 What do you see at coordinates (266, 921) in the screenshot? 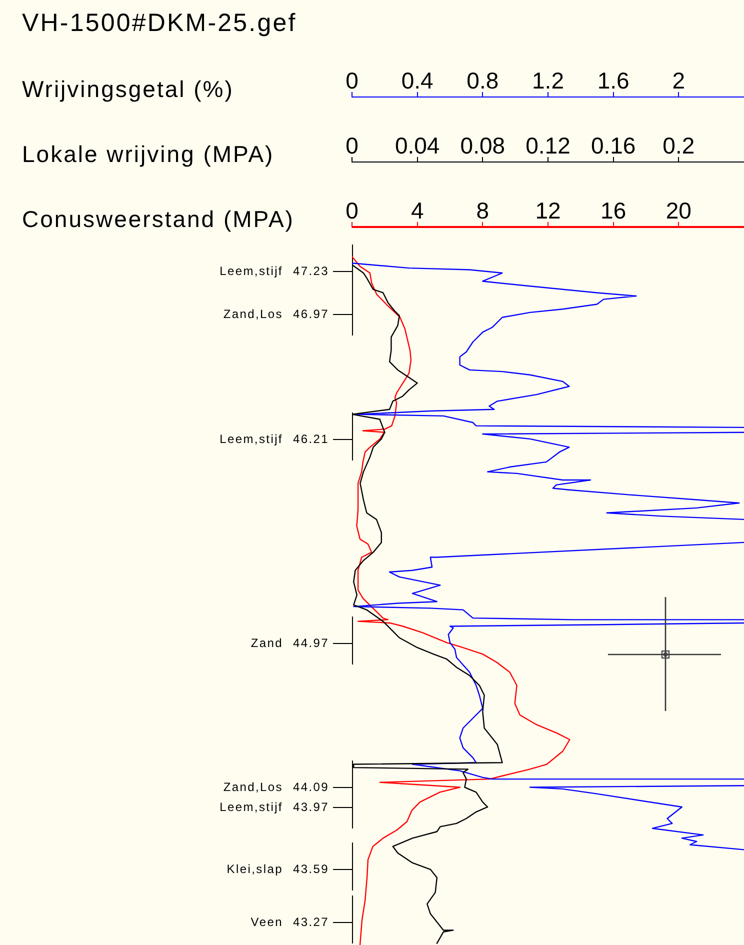
I see `text: Veen` at bounding box center [266, 921].